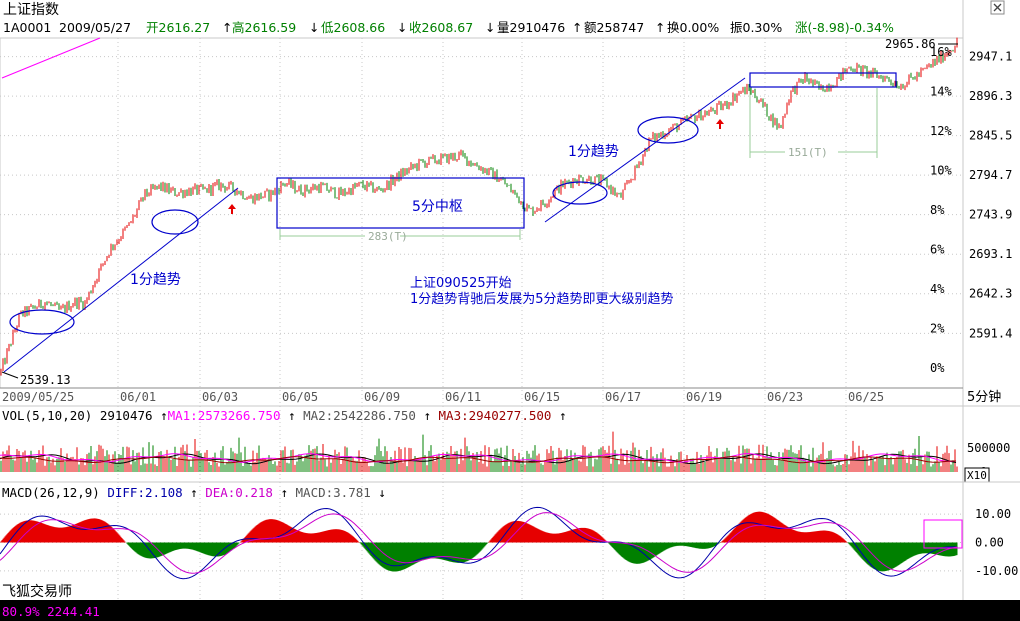  I want to click on x-tick: 06/23, so click(785, 397).